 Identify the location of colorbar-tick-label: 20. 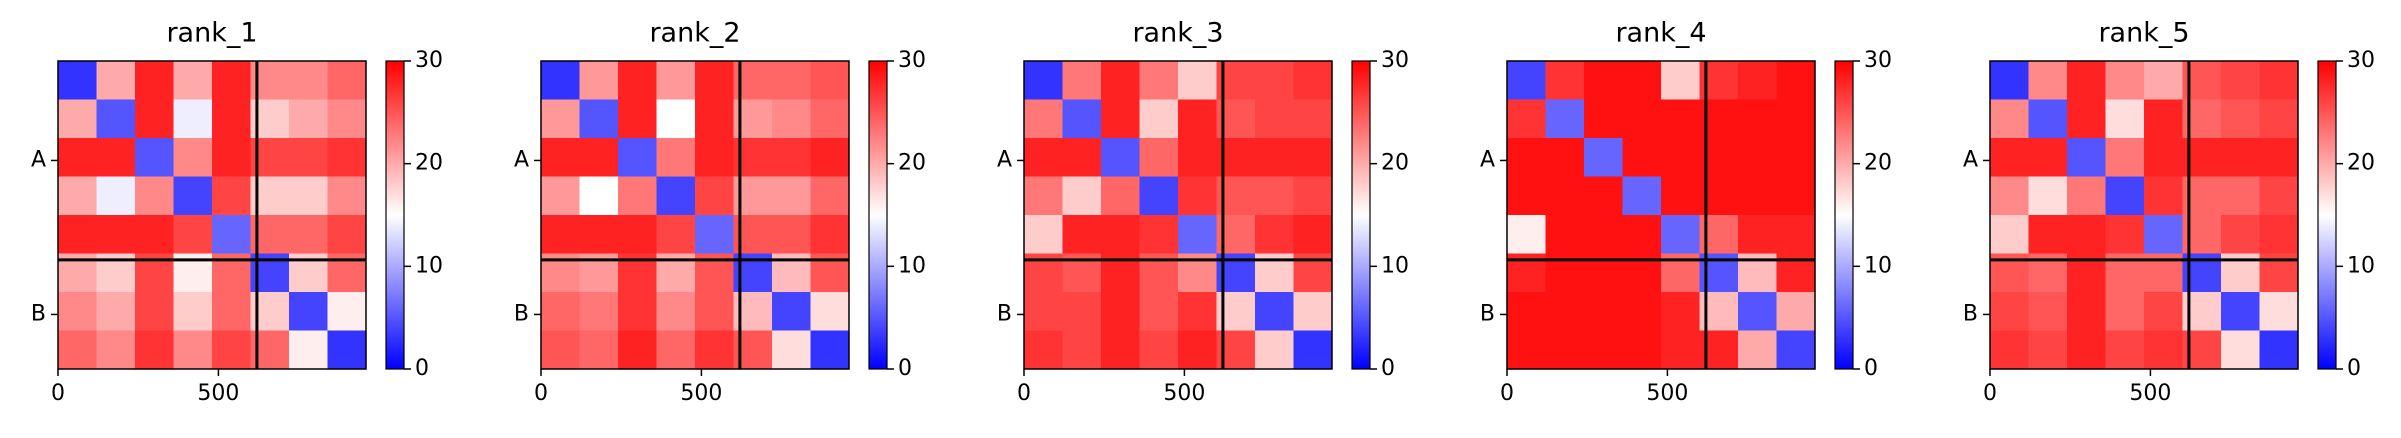
(1395, 163).